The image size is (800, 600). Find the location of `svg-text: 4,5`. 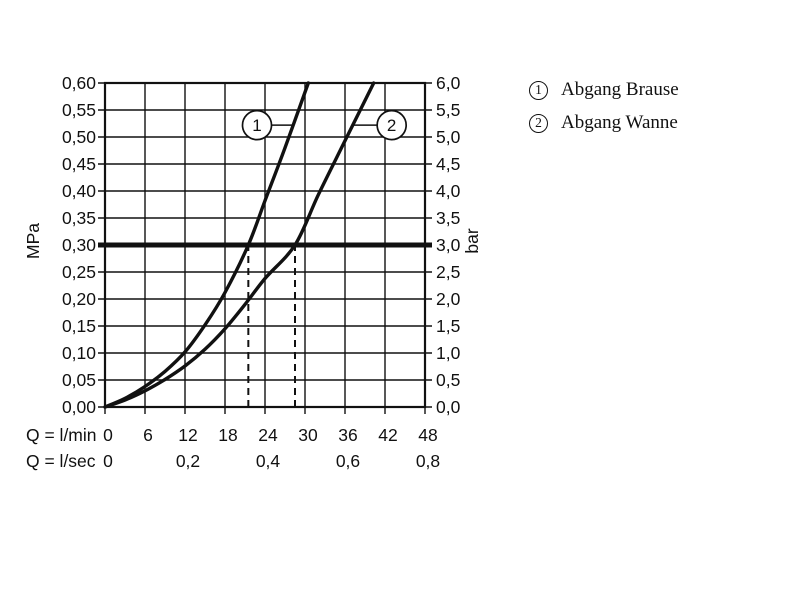

svg-text: 4,5 is located at coordinates (448, 164).